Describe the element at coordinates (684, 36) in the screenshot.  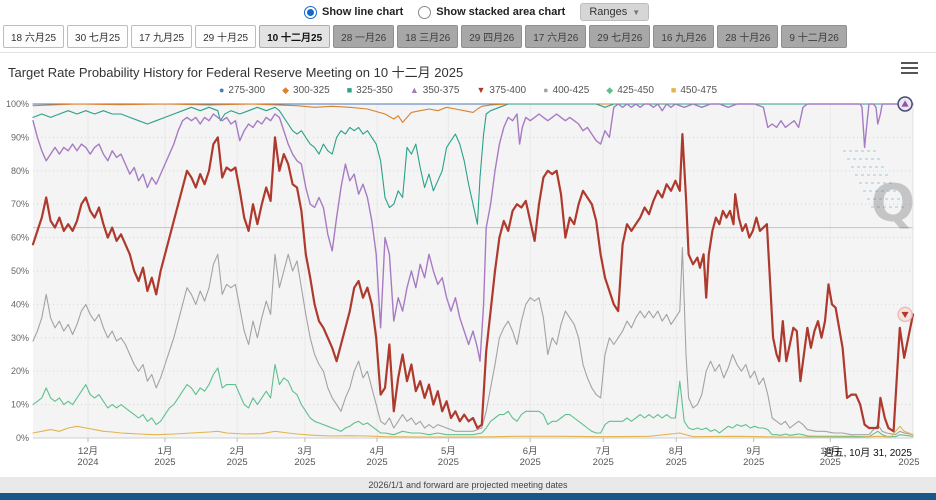
I see `tab-meeting-16-九月26: 16 九月26` at that location.